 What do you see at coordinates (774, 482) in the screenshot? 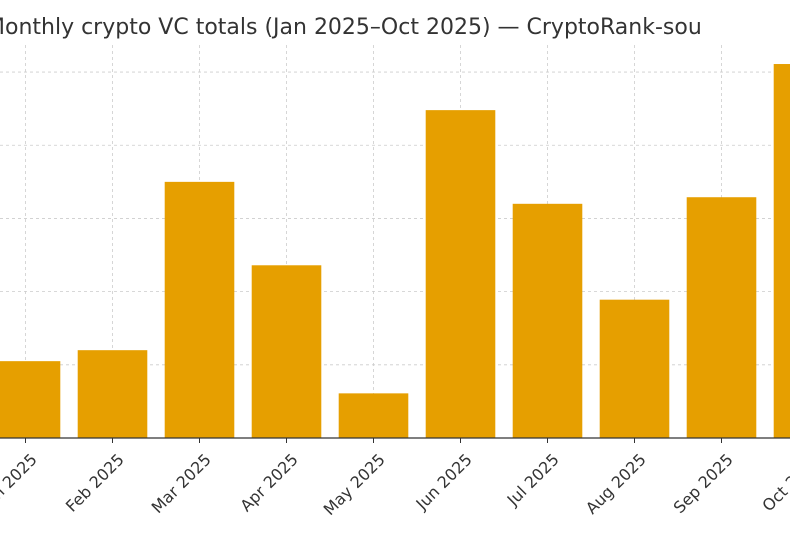
I see `x-tick-label: Oct 2025` at bounding box center [774, 482].